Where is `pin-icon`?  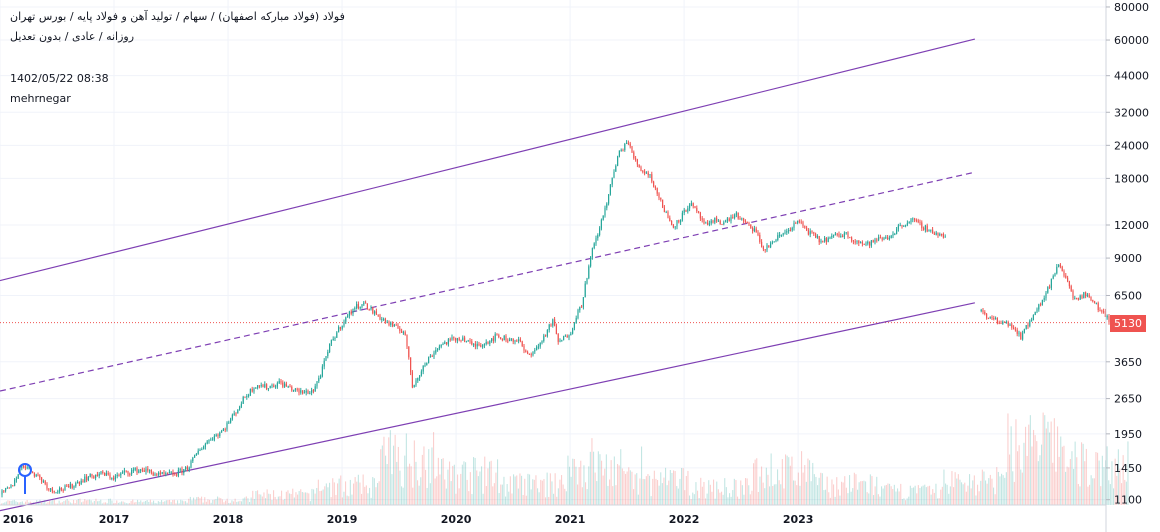
pin-icon is located at coordinates (25, 478).